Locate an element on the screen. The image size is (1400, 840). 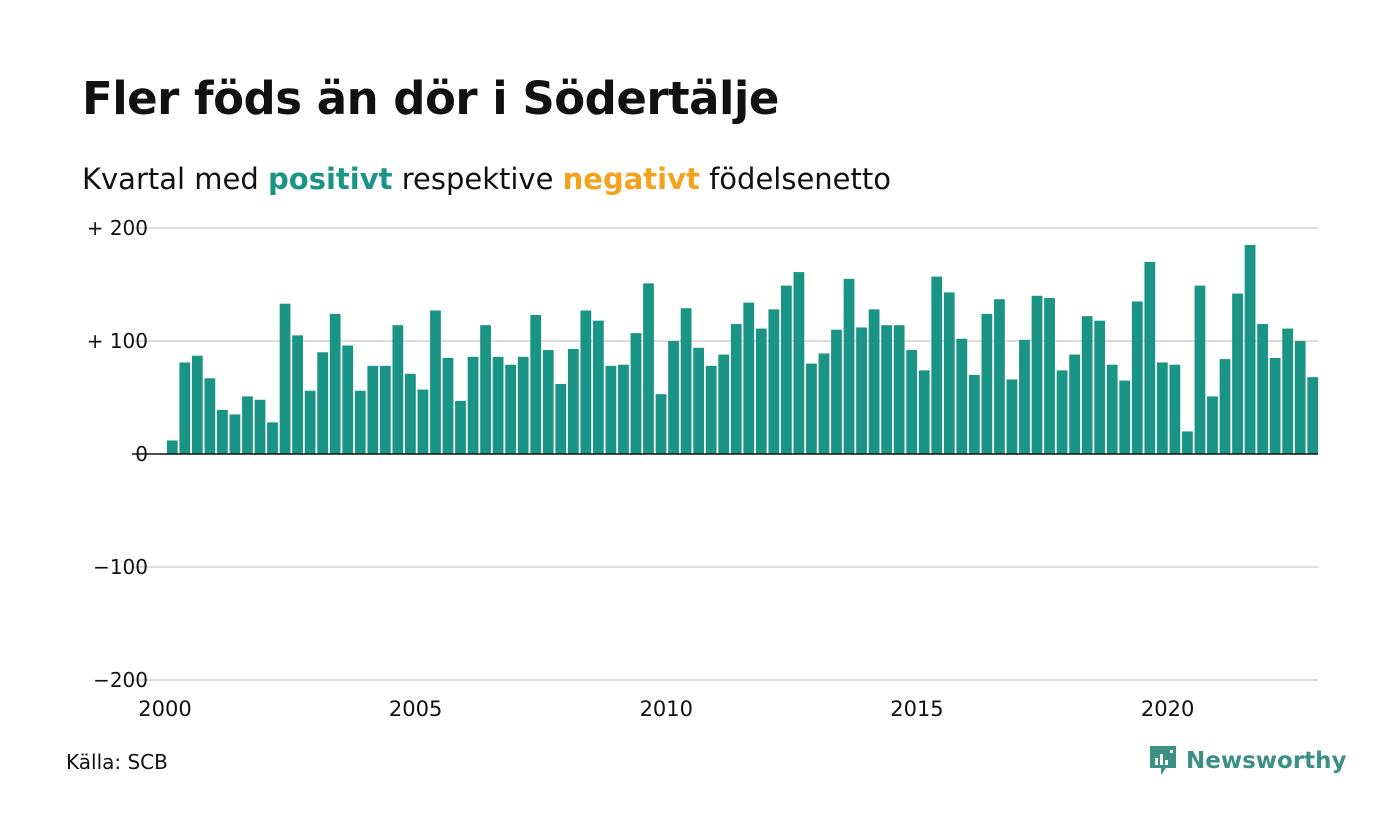
x-tick-label: 2005 is located at coordinates (415, 709).